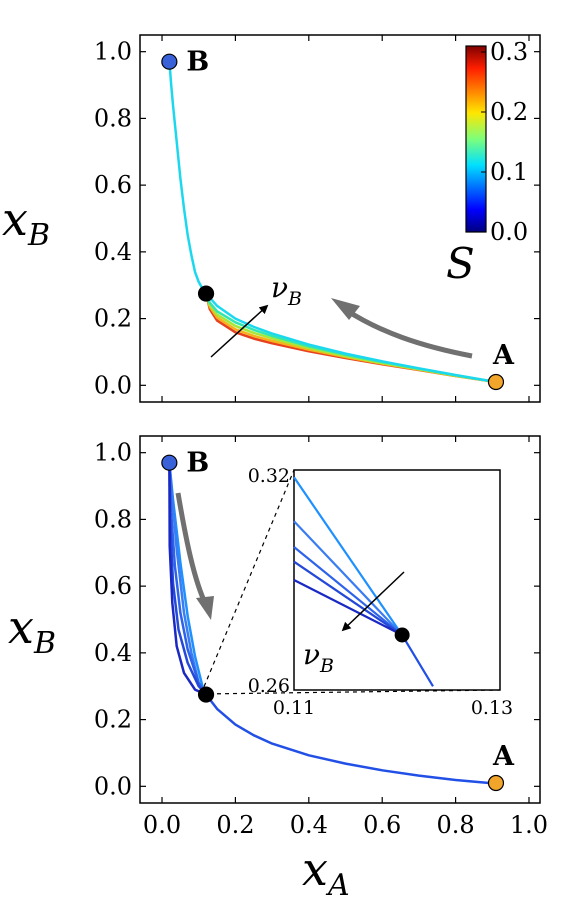 The width and height of the screenshot is (581, 920). Describe the element at coordinates (294, 708) in the screenshot. I see `inset-x-tick-label: 0.11` at that location.